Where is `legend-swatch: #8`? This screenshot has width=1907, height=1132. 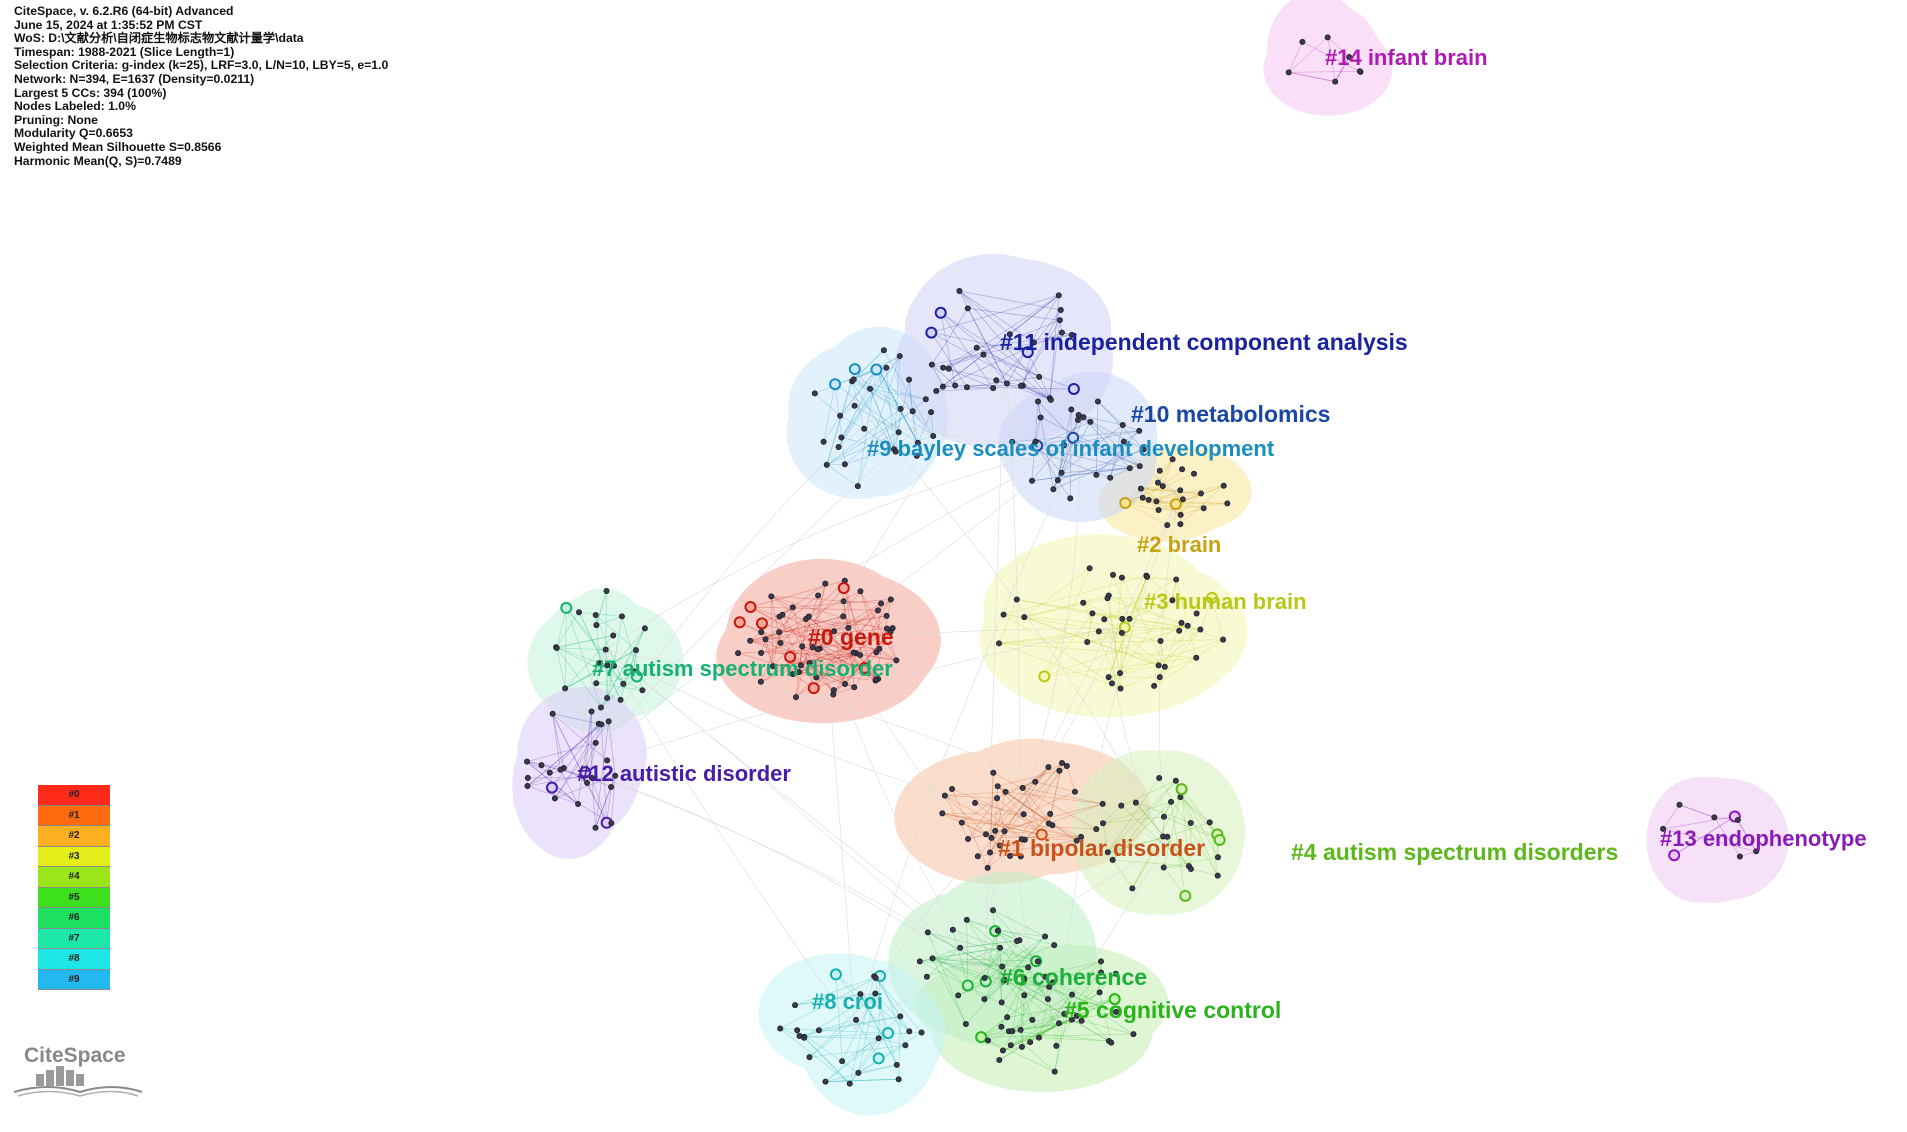 legend-swatch: #8 is located at coordinates (74, 959).